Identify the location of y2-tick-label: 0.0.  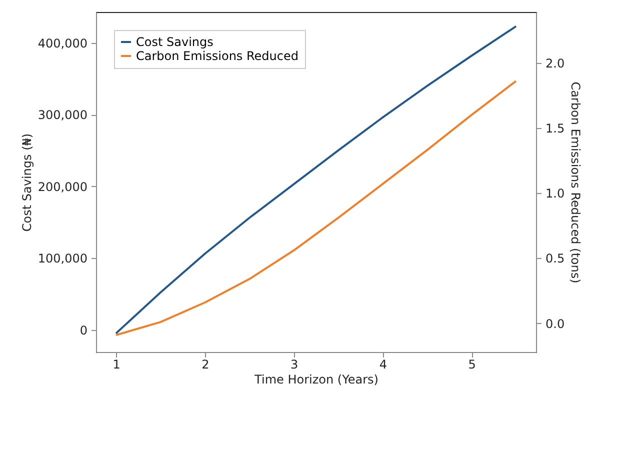
(555, 323).